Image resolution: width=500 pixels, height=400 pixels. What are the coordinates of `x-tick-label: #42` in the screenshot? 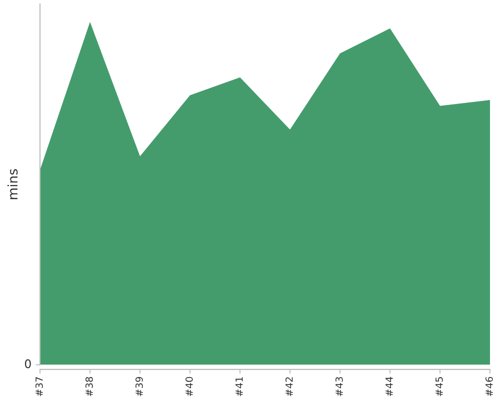 It's located at (289, 386).